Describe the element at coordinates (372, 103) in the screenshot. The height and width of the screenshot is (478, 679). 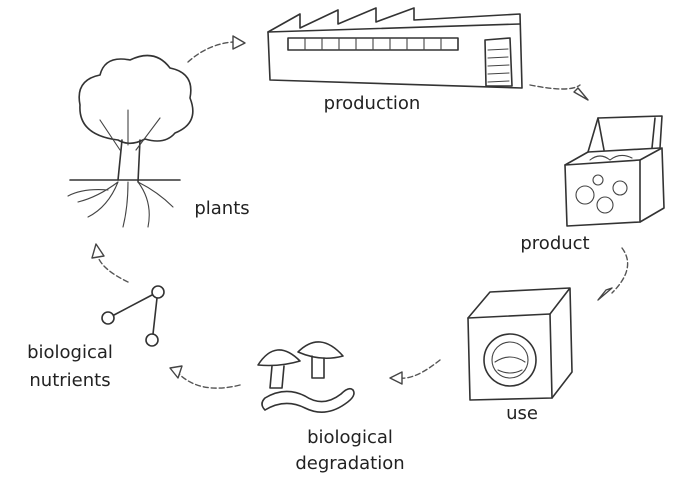
I see `node-label: production` at that location.